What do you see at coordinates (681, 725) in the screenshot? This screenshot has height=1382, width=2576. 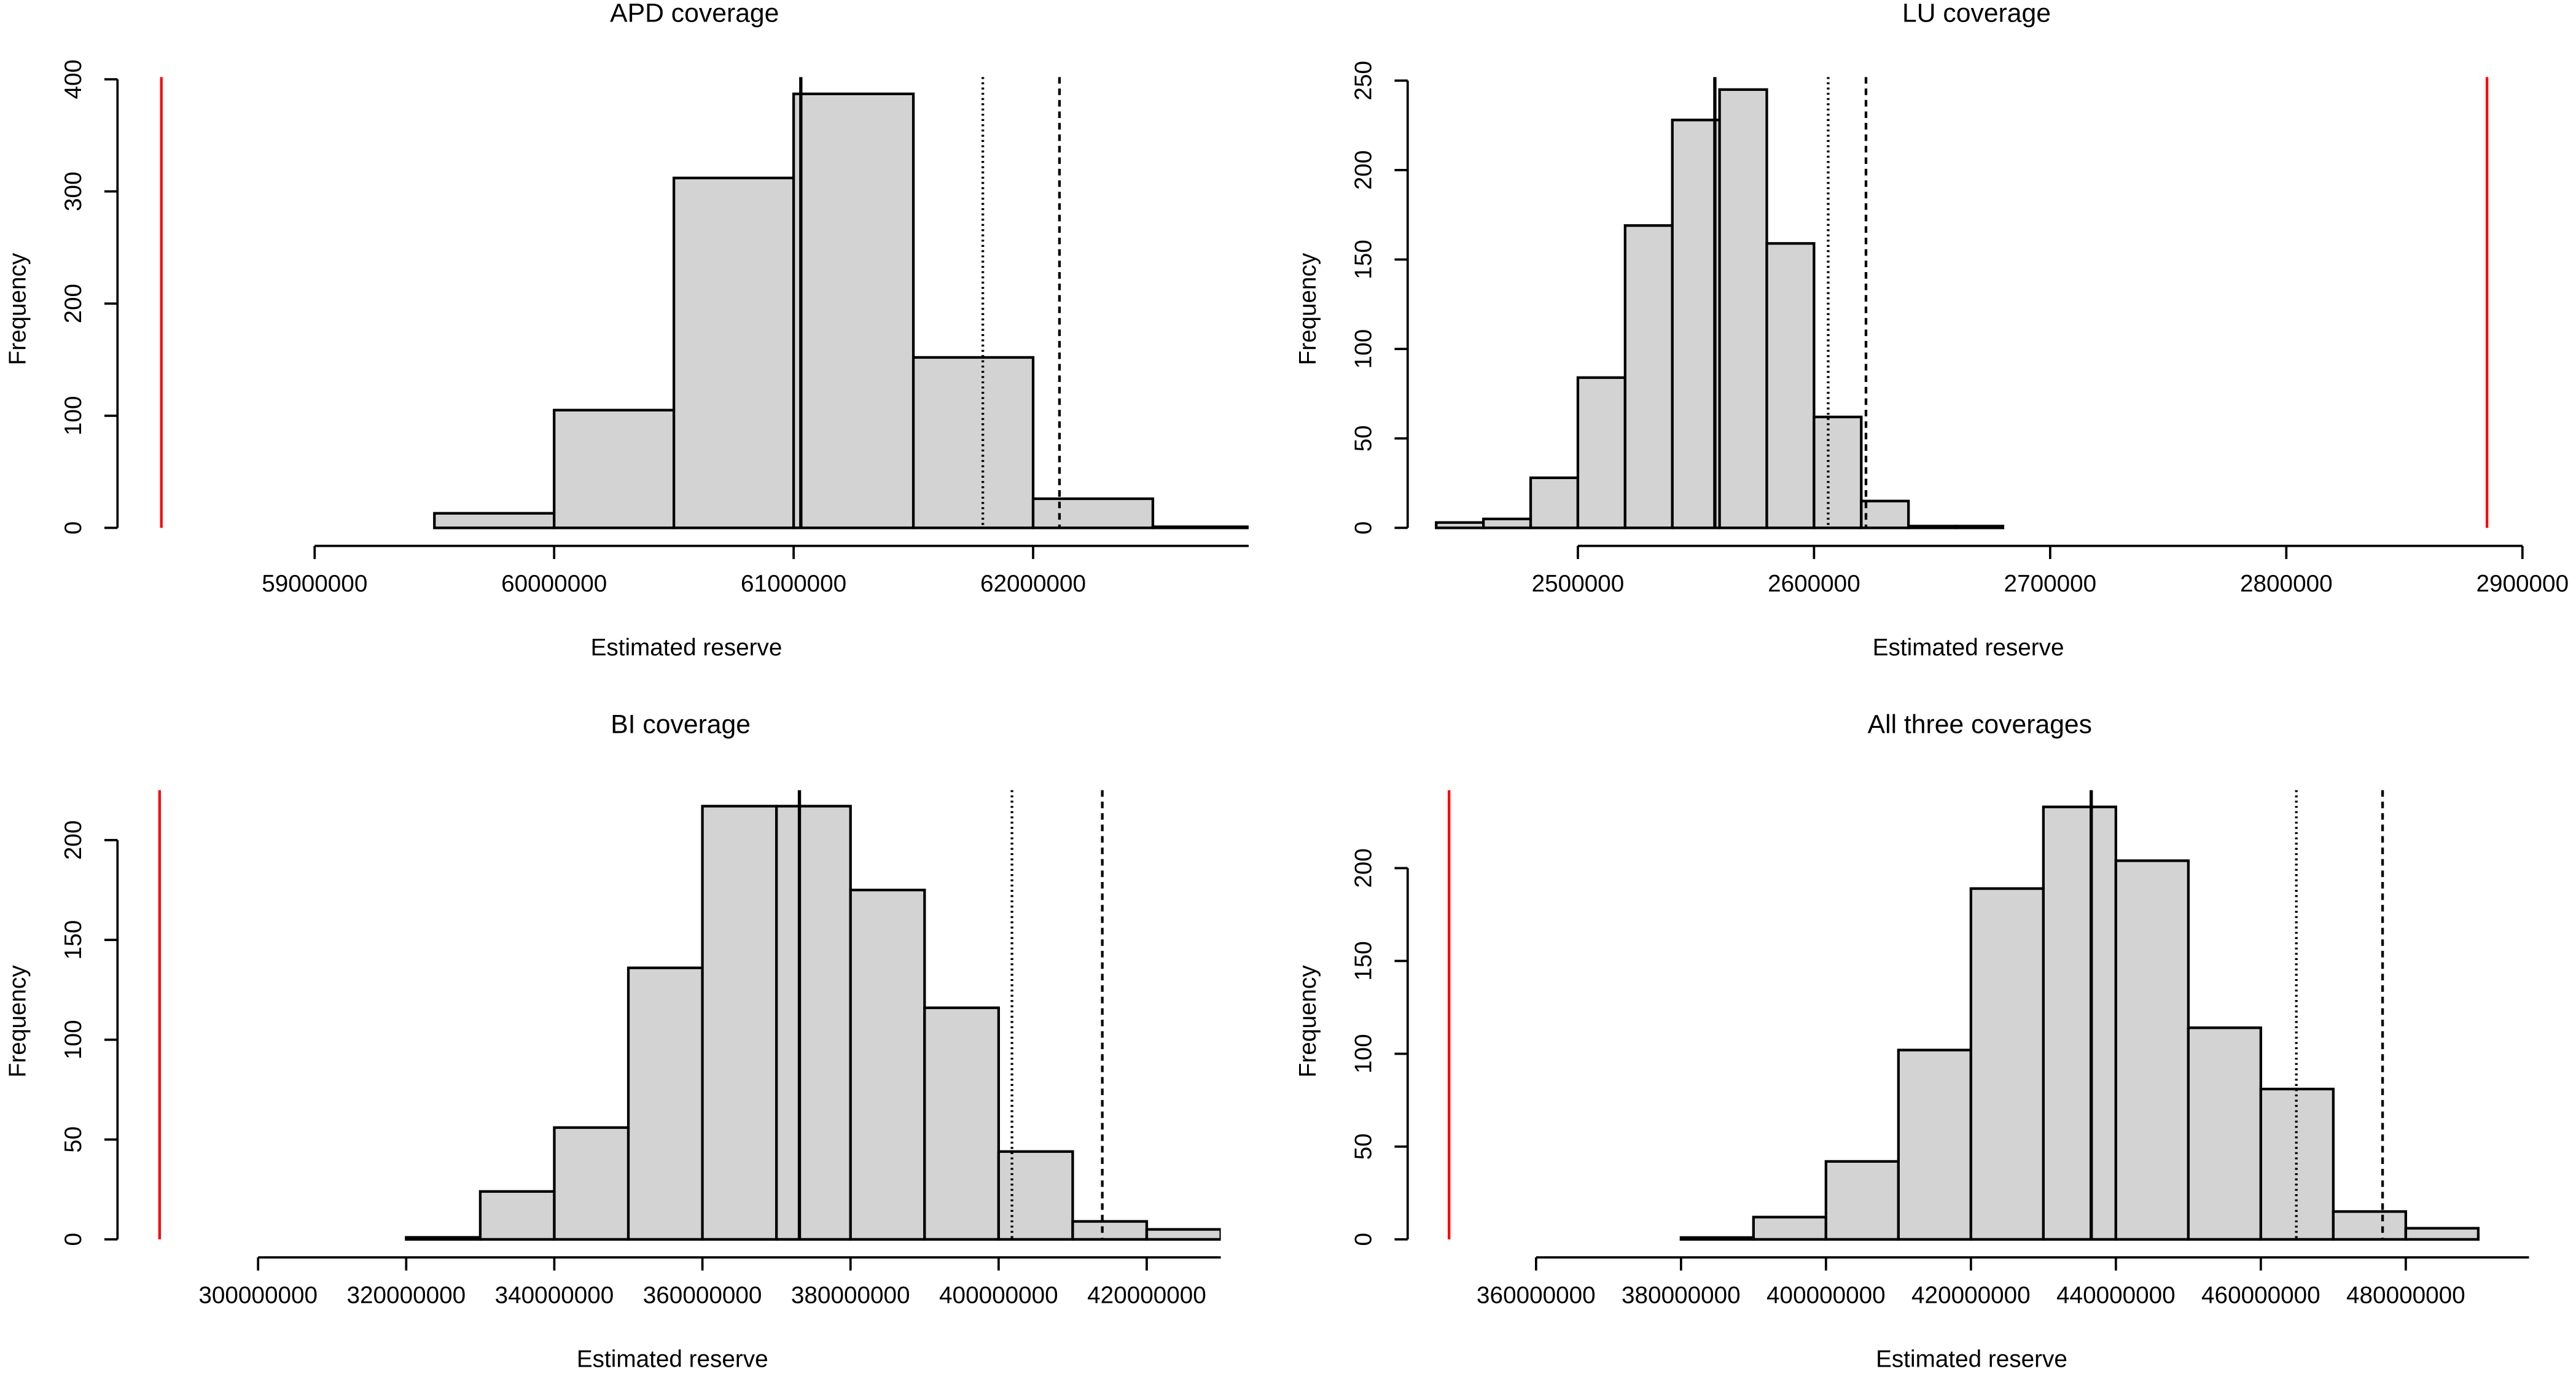 I see `chart-title: BI coverage` at bounding box center [681, 725].